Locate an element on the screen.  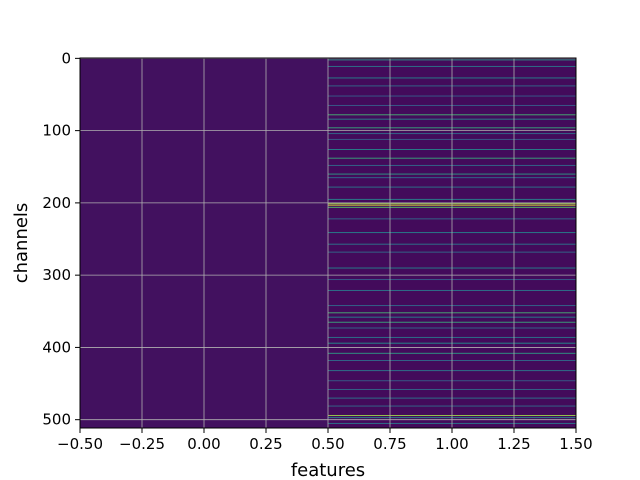
x-axis-label: features is located at coordinates (328, 470).